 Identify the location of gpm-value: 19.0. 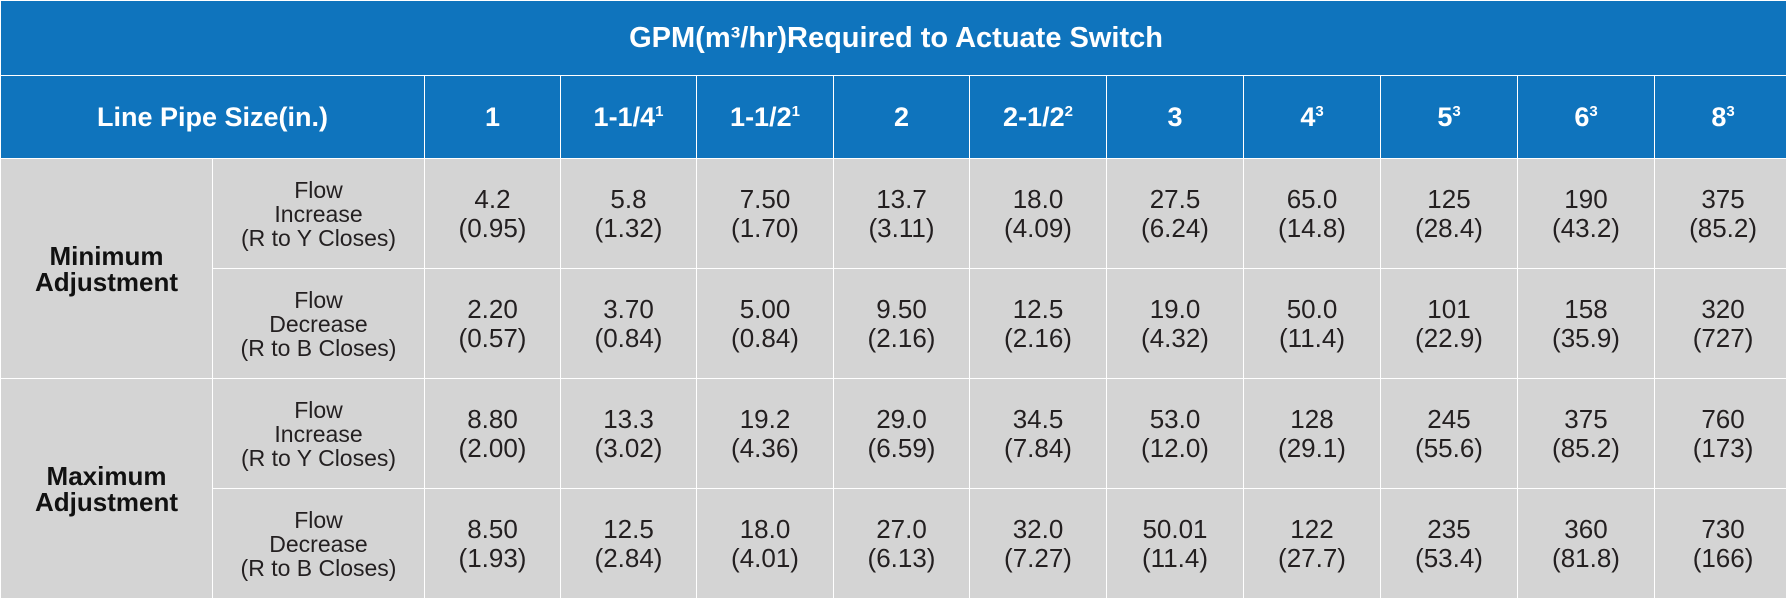
(1175, 308).